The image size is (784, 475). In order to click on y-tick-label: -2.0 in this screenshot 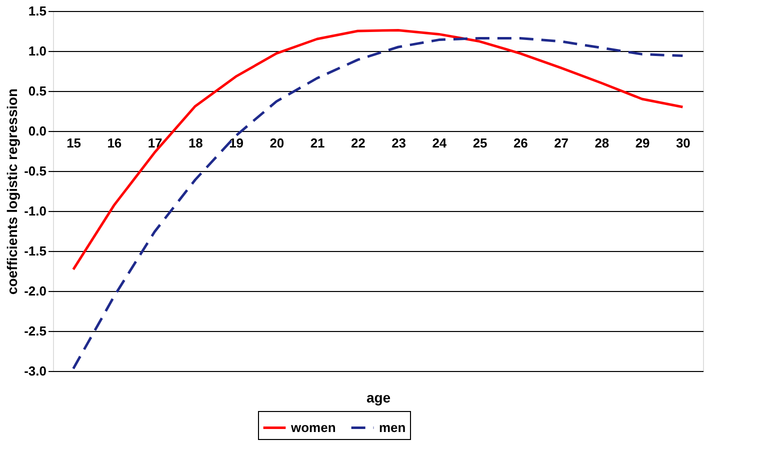, I will do `click(35, 291)`.